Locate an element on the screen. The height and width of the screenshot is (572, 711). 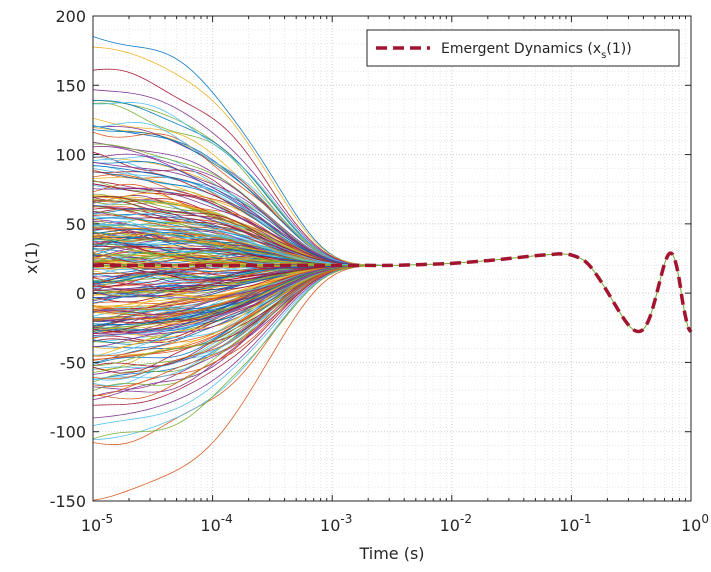
legend-label: Emergent Dynamics (xs(1)) is located at coordinates (536, 51).